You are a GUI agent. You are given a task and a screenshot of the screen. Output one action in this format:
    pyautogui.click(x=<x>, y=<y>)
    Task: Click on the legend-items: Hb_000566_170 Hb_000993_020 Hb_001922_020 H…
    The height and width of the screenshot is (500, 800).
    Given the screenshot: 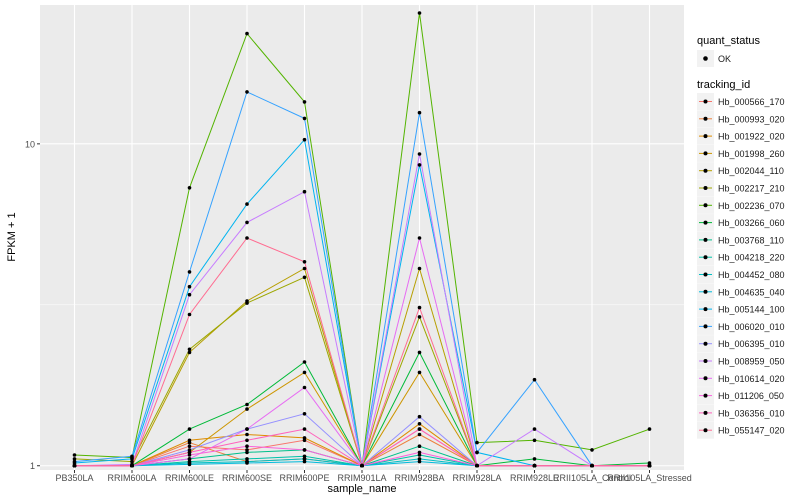 What is the action you would take?
    pyautogui.click(x=741, y=266)
    